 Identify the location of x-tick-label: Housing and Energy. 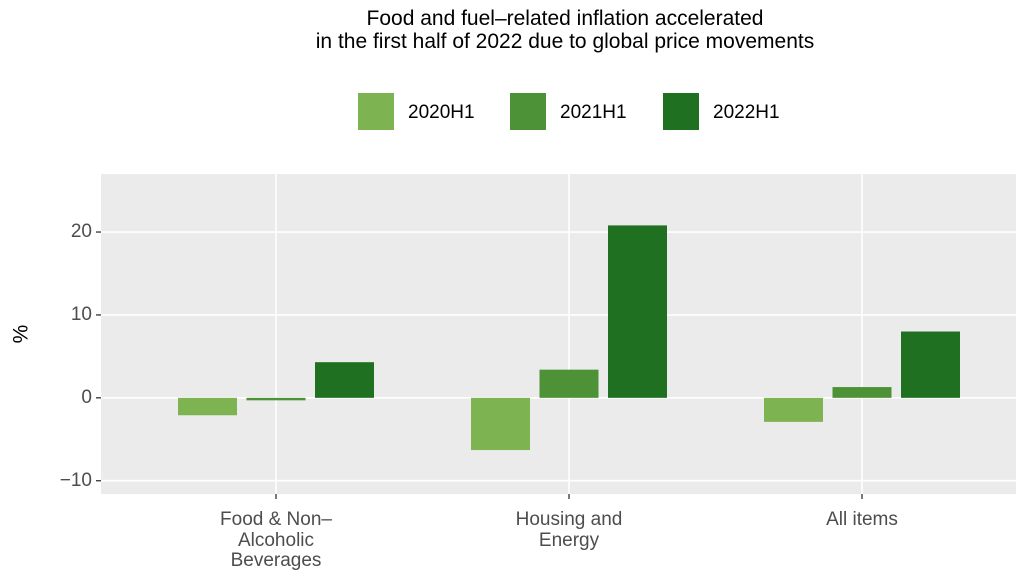
(569, 530).